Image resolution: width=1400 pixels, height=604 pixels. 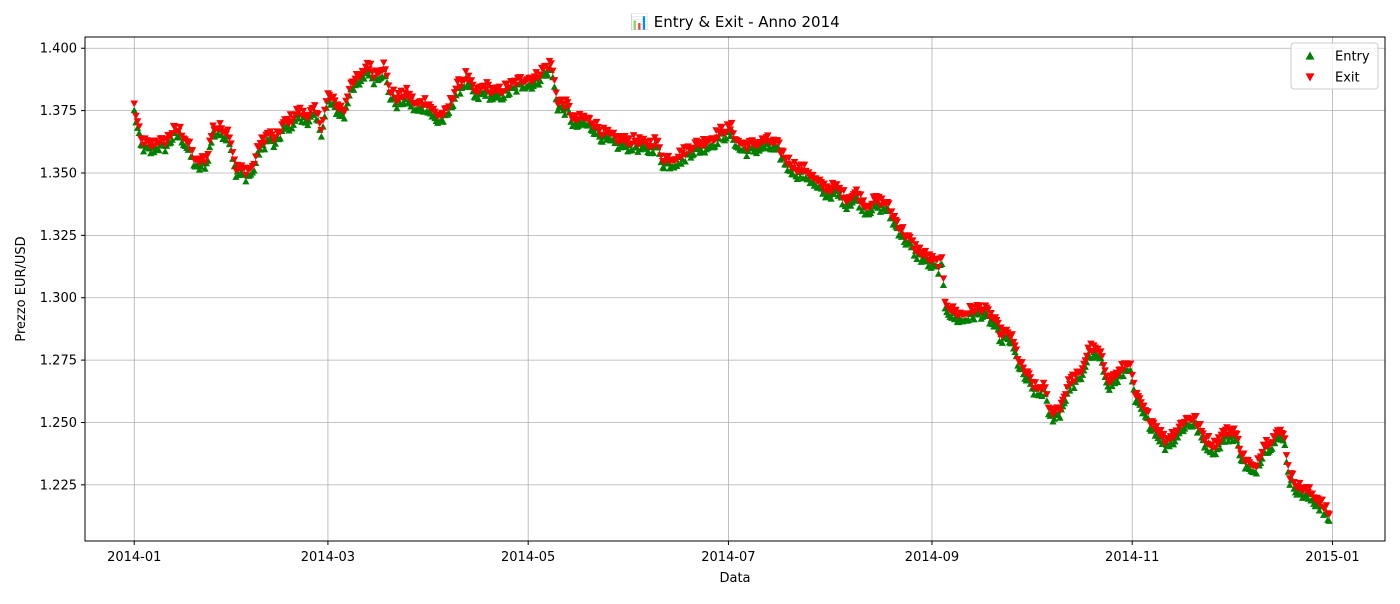 What do you see at coordinates (58, 236) in the screenshot?
I see `y-tick-label: 1.325` at bounding box center [58, 236].